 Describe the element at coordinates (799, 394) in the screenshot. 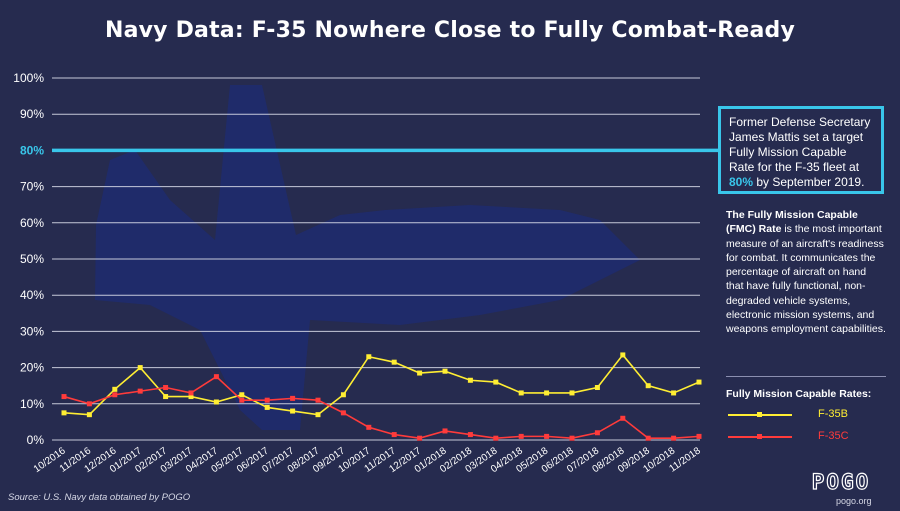

I see `legend-title: Fully Mission Capable Rates:` at that location.